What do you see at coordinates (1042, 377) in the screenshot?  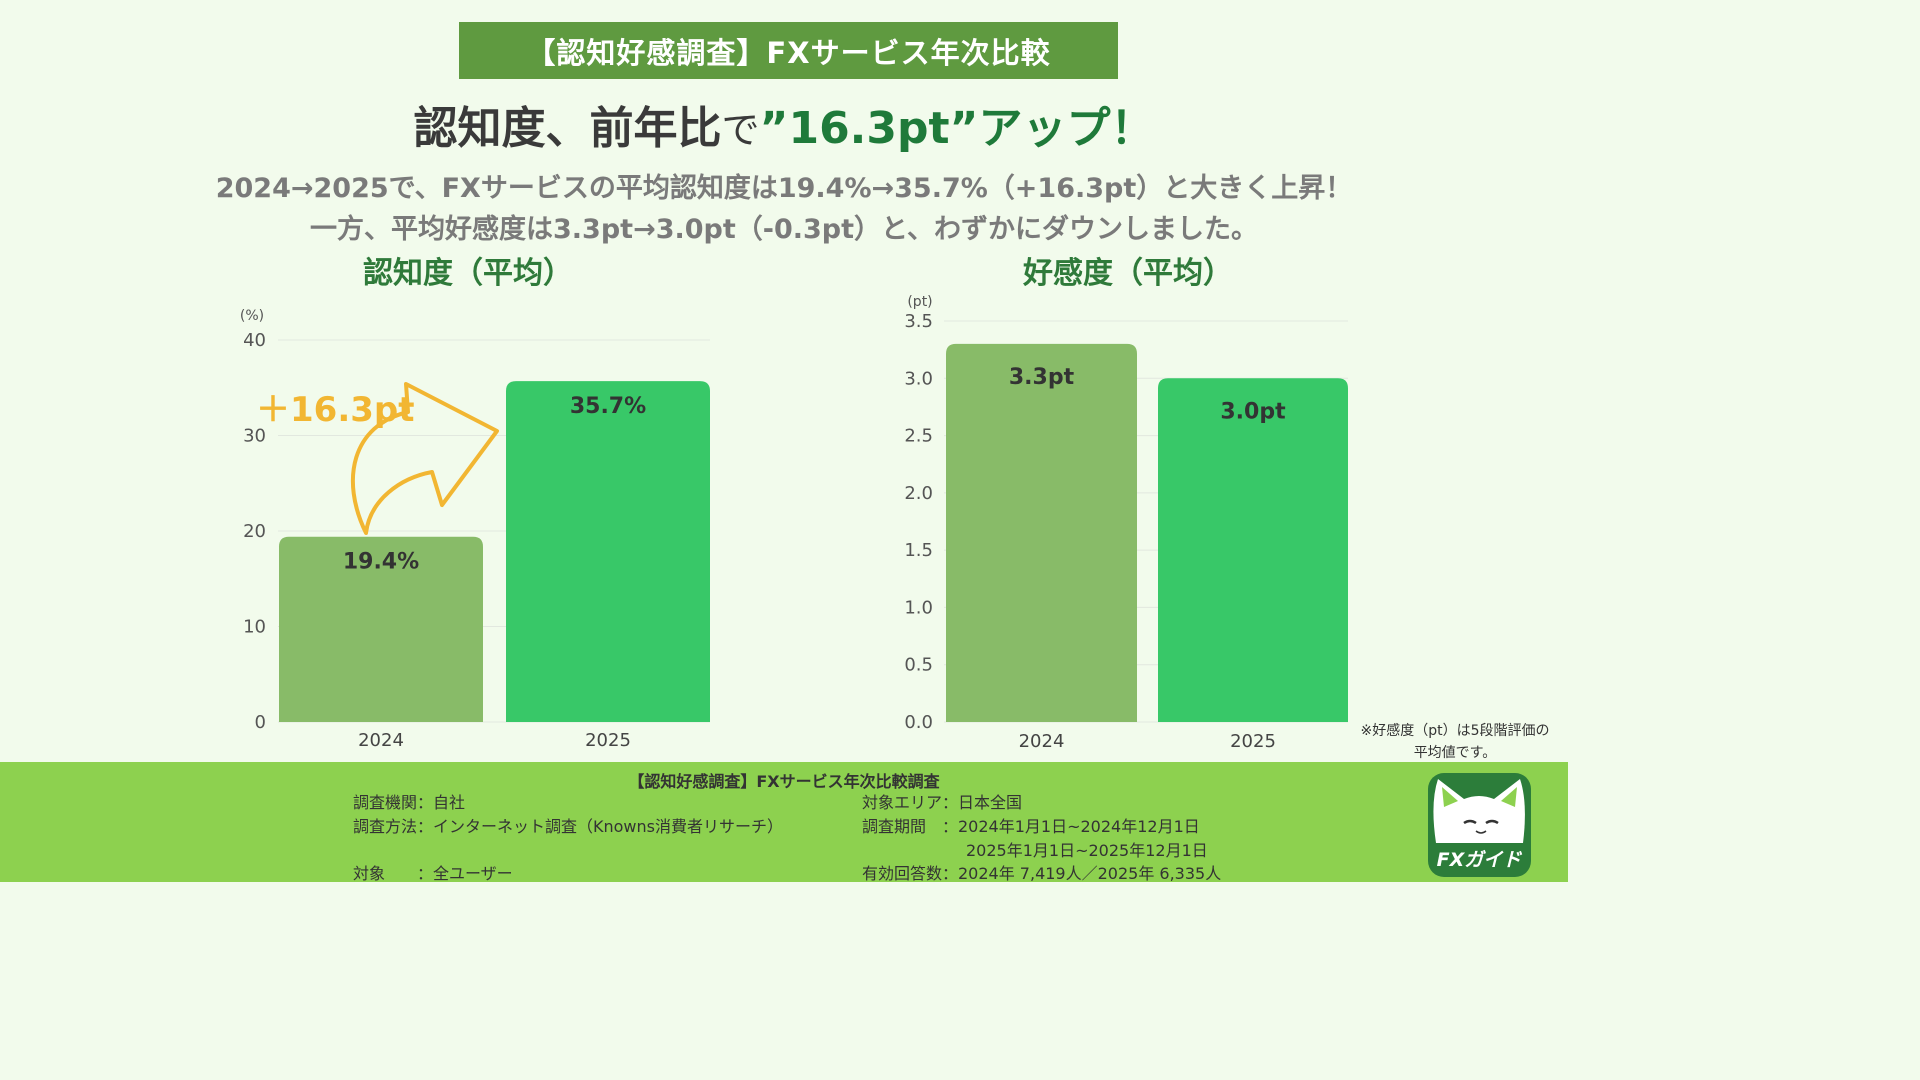 I see `favorability-value-label: 3.3pt` at bounding box center [1042, 377].